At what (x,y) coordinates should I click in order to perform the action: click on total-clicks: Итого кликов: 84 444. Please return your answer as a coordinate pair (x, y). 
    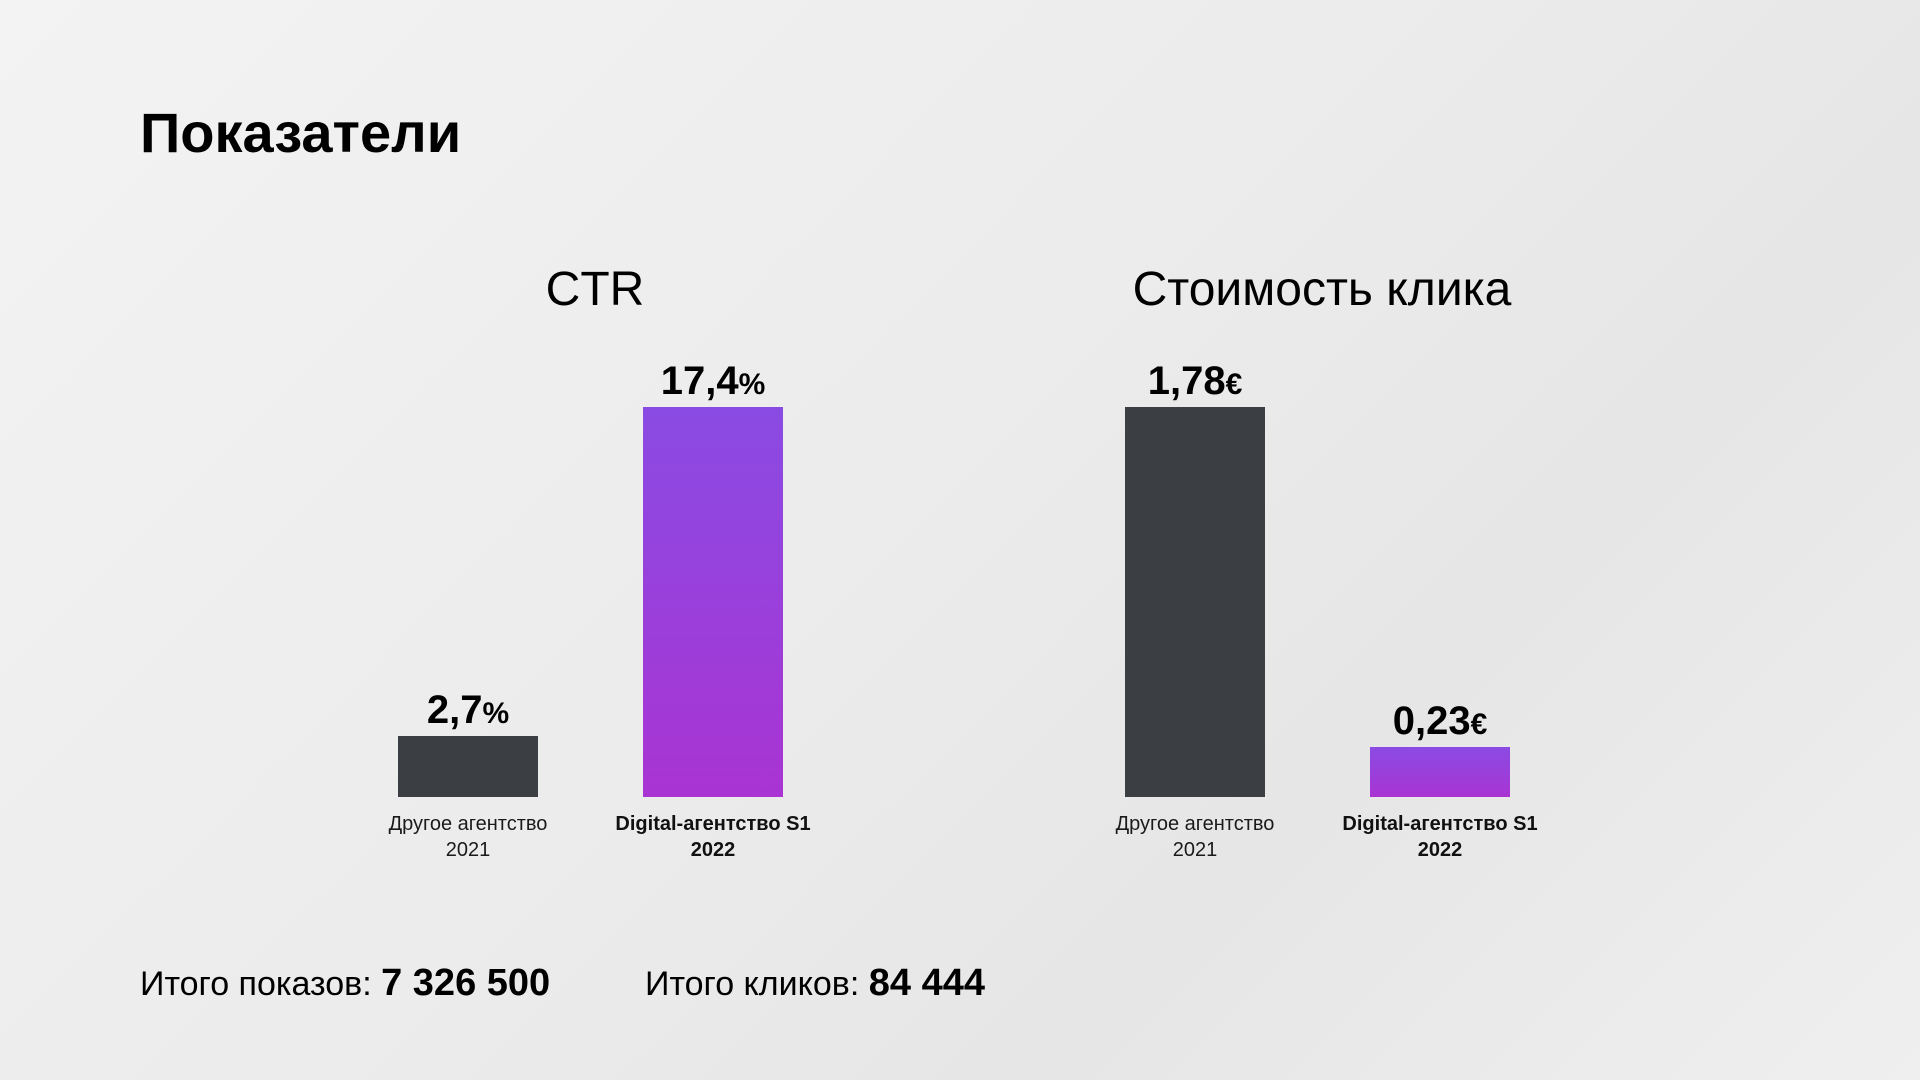
    Looking at the image, I should click on (815, 983).